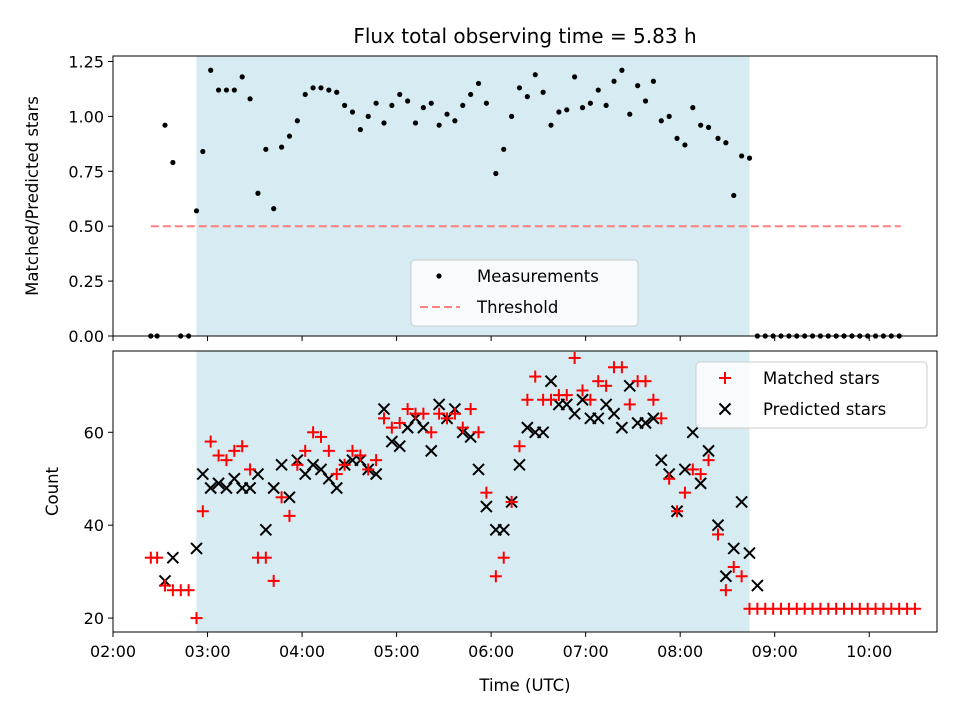  What do you see at coordinates (538, 276) in the screenshot?
I see `legend-measurements-label: Measurements` at bounding box center [538, 276].